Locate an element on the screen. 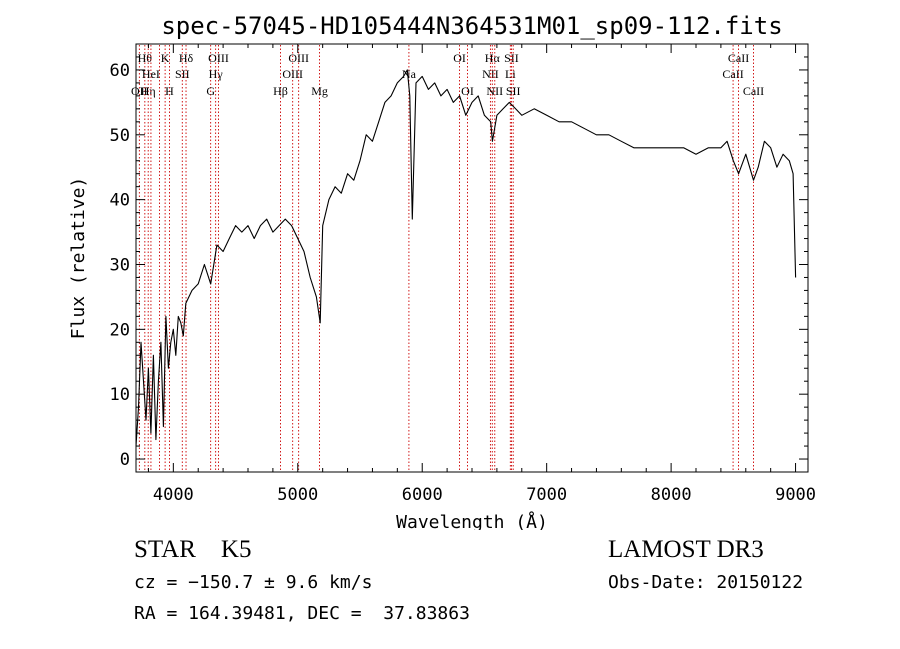 The height and width of the screenshot is (649, 900). line-label-1: Hθ is located at coordinates (145, 58).